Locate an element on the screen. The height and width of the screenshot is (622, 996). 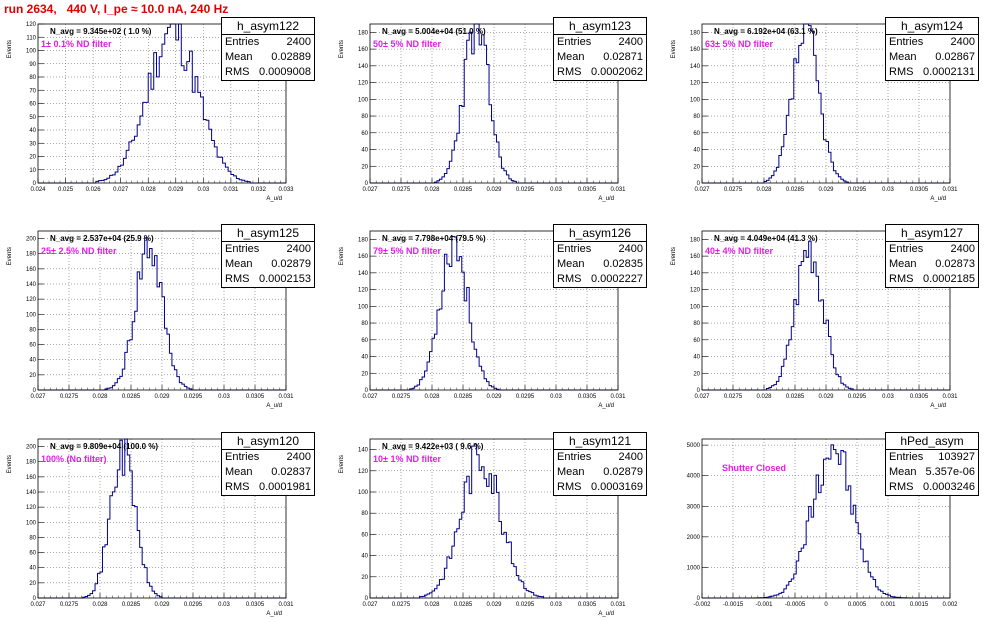
stats-value: 0.02879 is located at coordinates (623, 472).